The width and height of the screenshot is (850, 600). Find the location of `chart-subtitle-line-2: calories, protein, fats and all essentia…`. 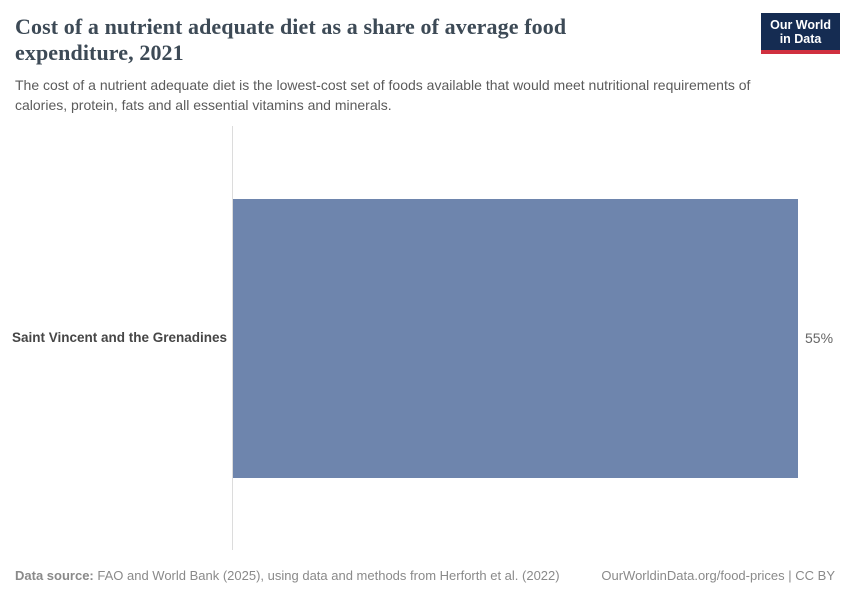

chart-subtitle-line-2: calories, protein, fats and all essentia… is located at coordinates (203, 105).